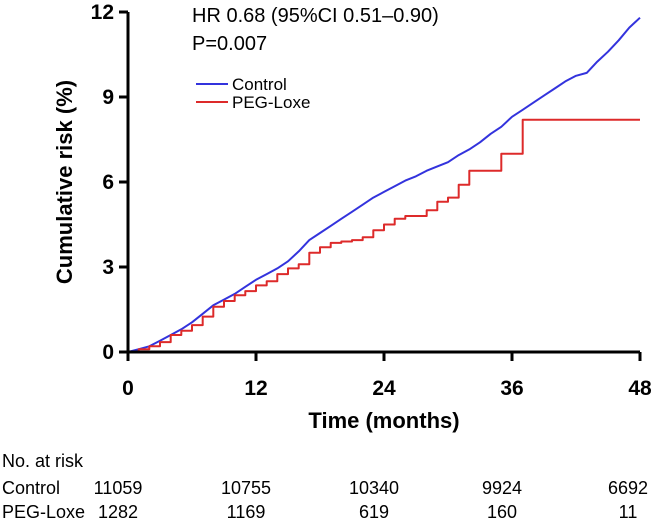 Image resolution: width=667 pixels, height=523 pixels. Describe the element at coordinates (108, 182) in the screenshot. I see `y-tick-label: 6` at that location.